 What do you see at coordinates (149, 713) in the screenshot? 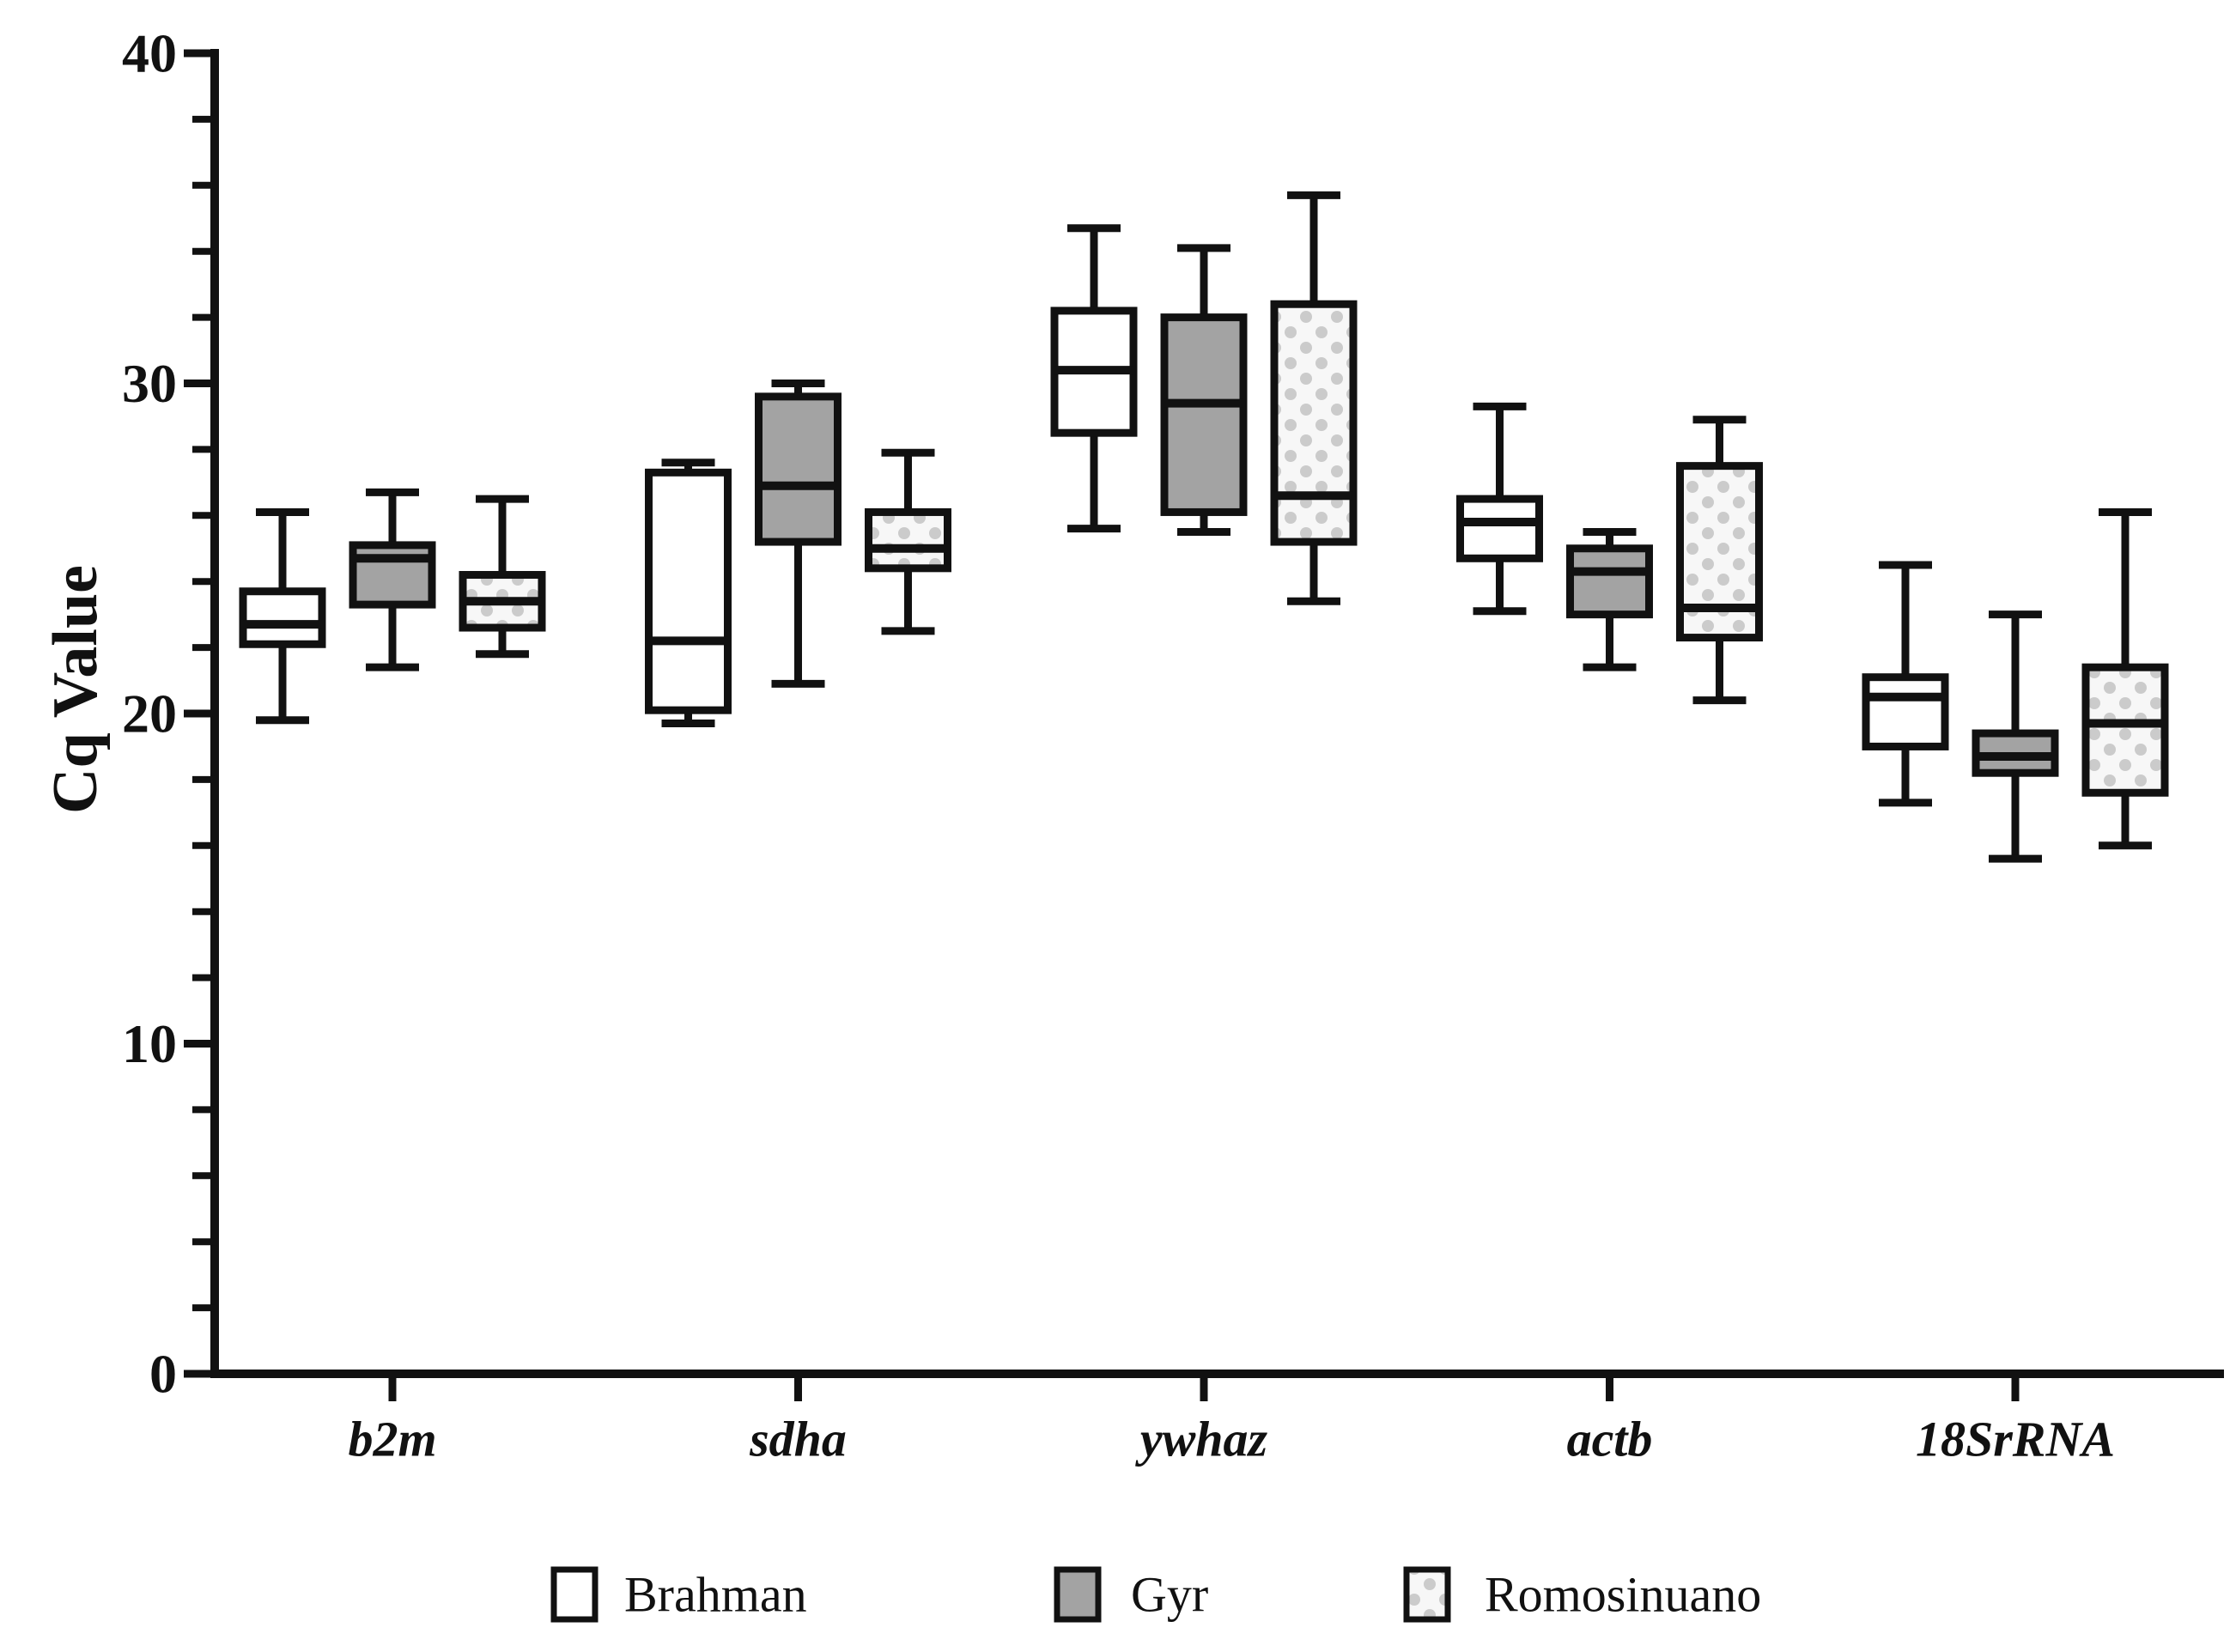
I see `y-tick-label: 20` at bounding box center [149, 713].